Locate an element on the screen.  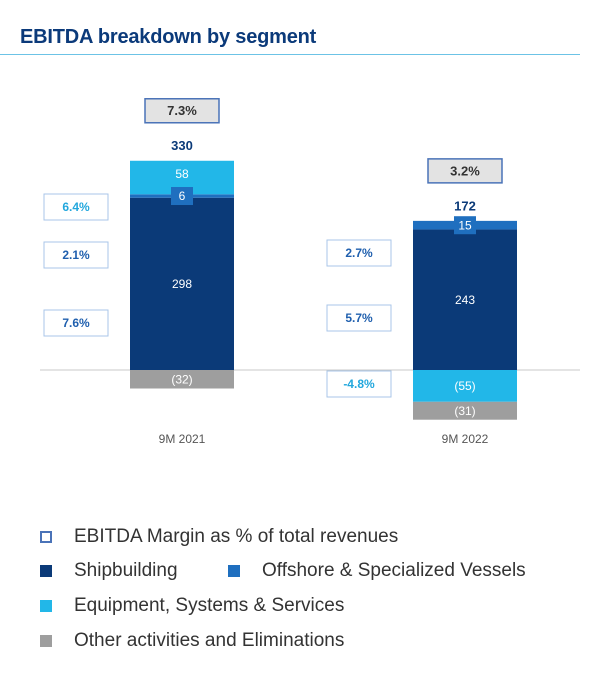
total-margin-label-2: 3.2% is located at coordinates (465, 170).